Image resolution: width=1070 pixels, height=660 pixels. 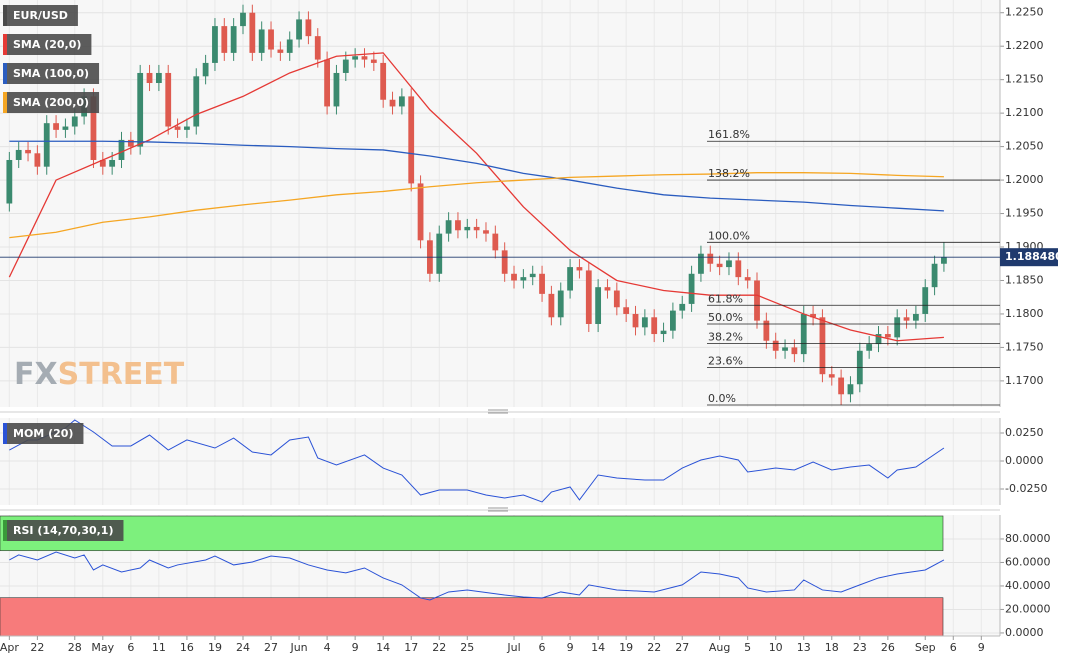 What do you see at coordinates (1024, 346) in the screenshot?
I see `y-tick-label: 1.1750` at bounding box center [1024, 346].